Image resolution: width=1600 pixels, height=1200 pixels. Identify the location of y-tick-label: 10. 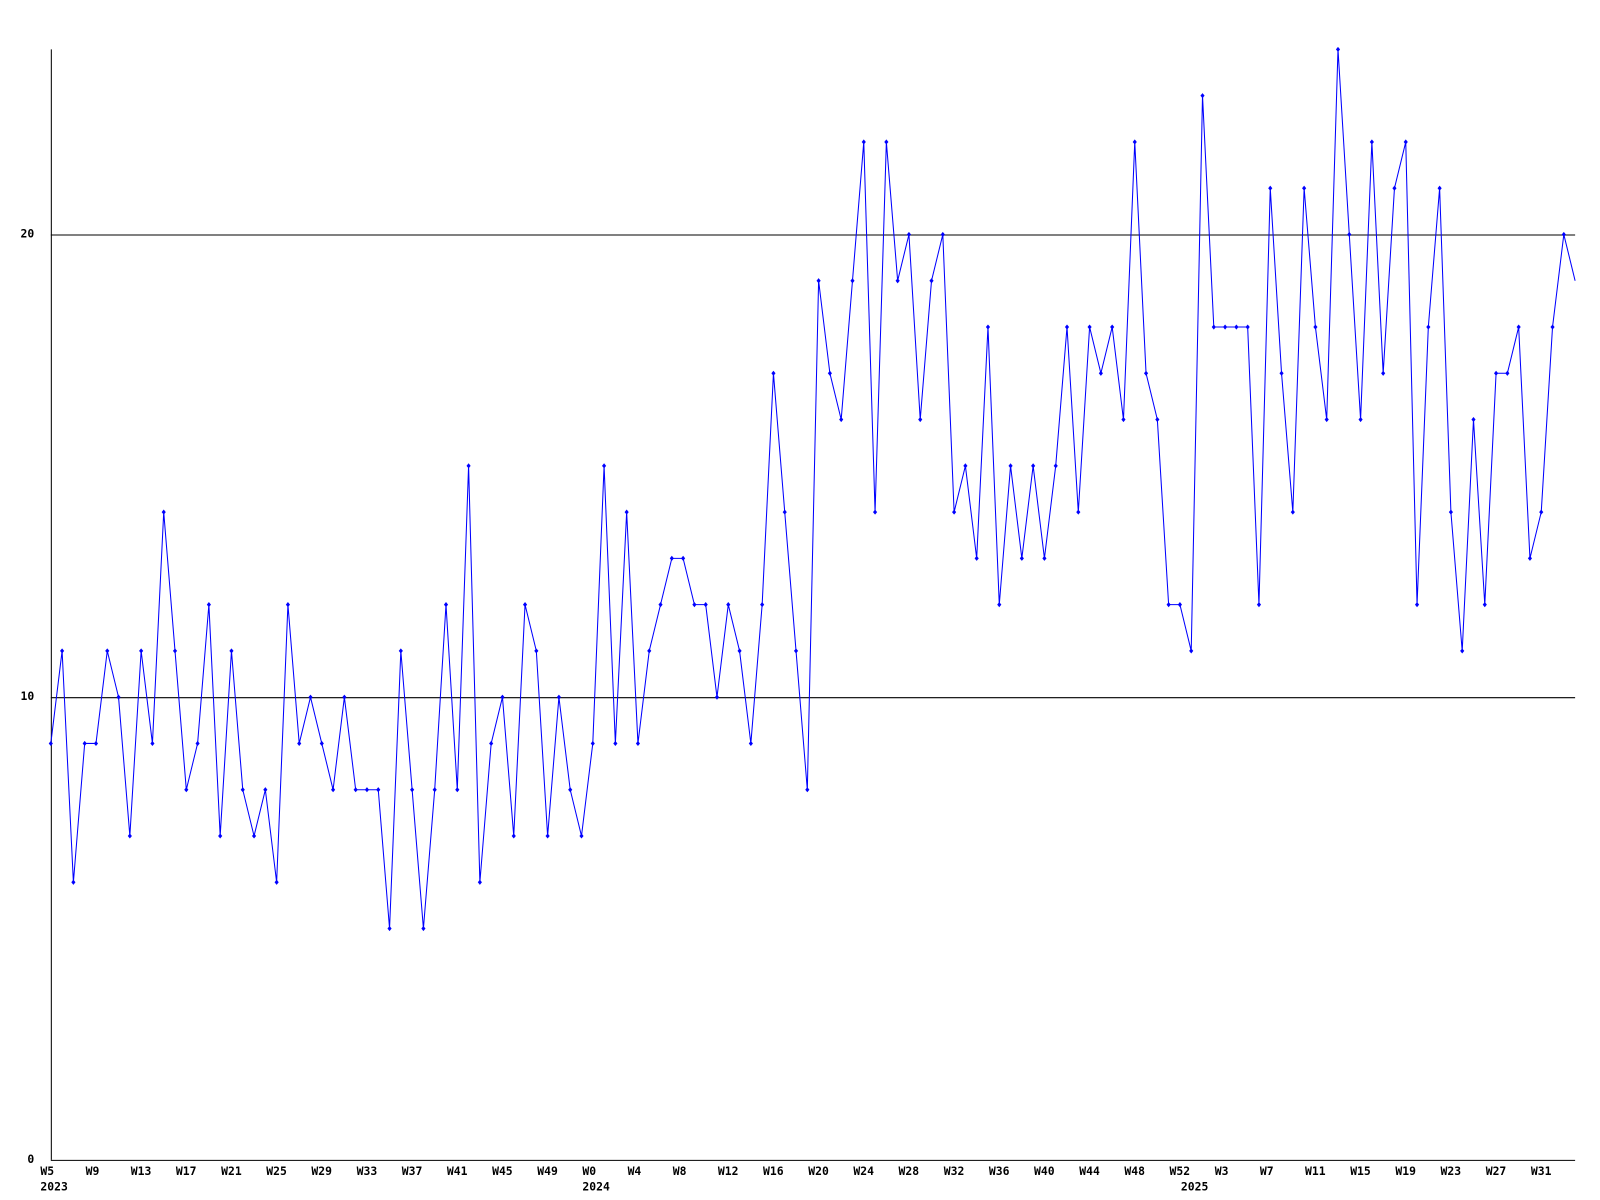
(27, 696).